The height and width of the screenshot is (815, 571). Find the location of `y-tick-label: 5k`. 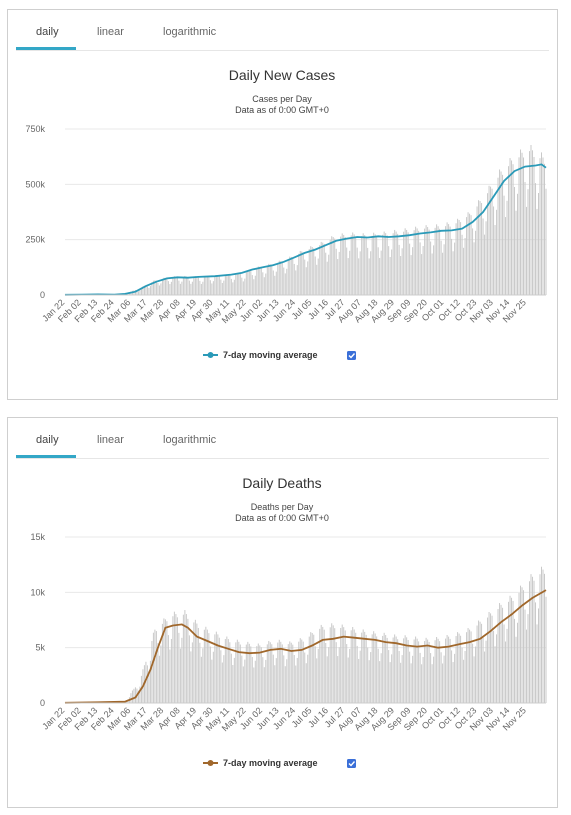

y-tick-label: 5k is located at coordinates (40, 648).